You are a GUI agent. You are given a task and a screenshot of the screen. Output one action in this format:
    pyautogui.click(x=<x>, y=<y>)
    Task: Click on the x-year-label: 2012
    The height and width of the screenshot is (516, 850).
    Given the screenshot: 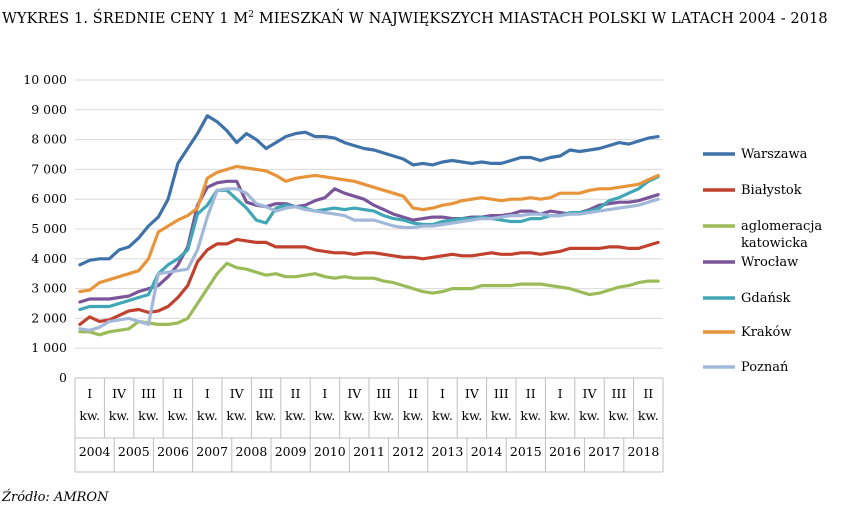 What is the action you would take?
    pyautogui.click(x=408, y=451)
    